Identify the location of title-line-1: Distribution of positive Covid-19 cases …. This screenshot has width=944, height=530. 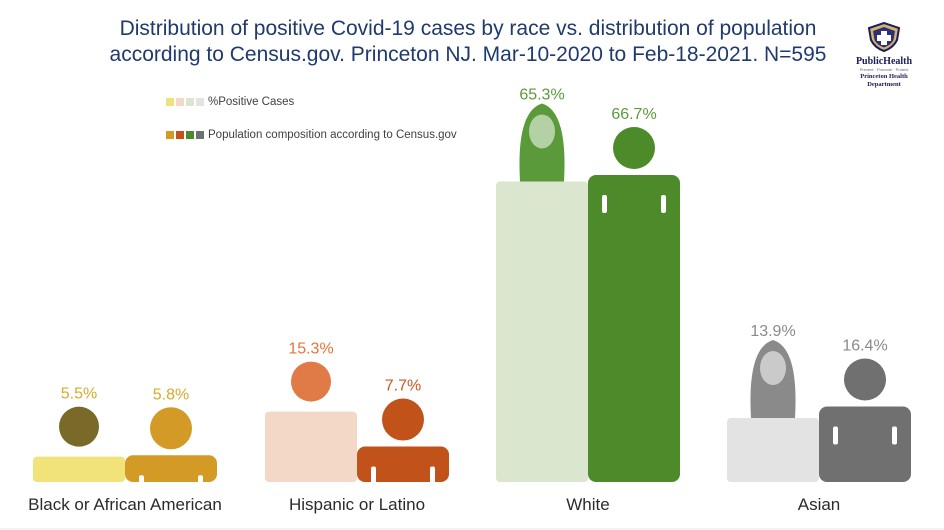
(468, 28).